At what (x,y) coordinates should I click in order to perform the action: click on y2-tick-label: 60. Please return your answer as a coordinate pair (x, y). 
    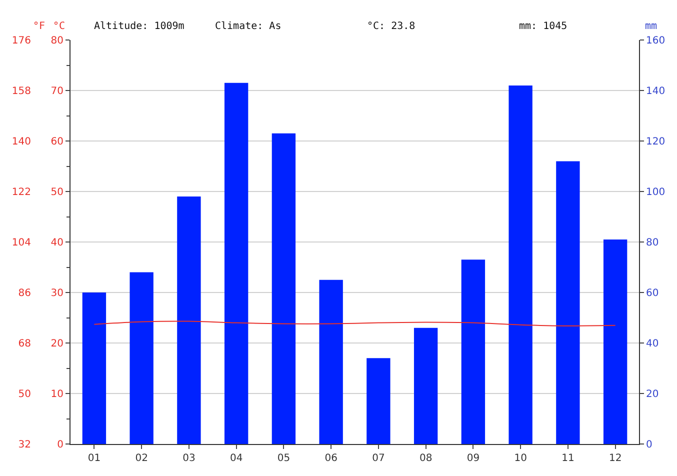
    Looking at the image, I should click on (652, 293).